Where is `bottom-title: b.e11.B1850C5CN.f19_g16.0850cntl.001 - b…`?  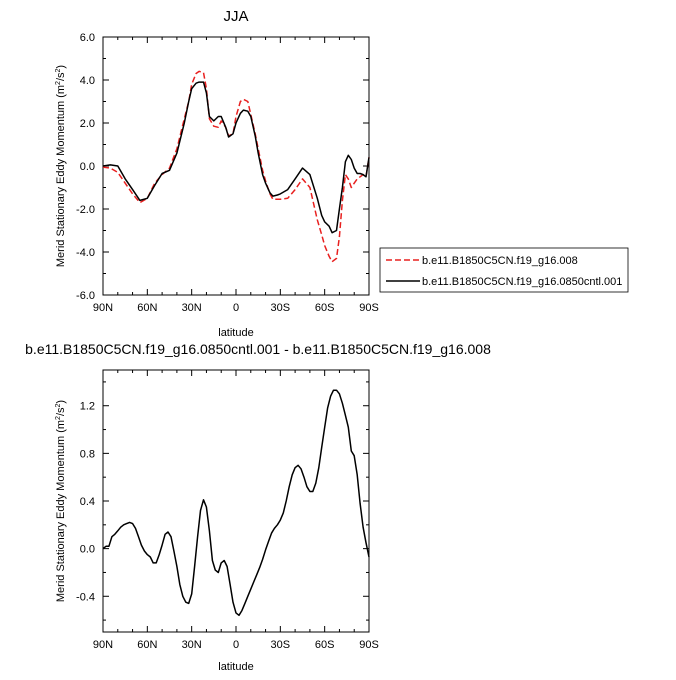
bottom-title: b.e11.B1850C5CN.f19_g16.0850cntl.001 - b… is located at coordinates (258, 349).